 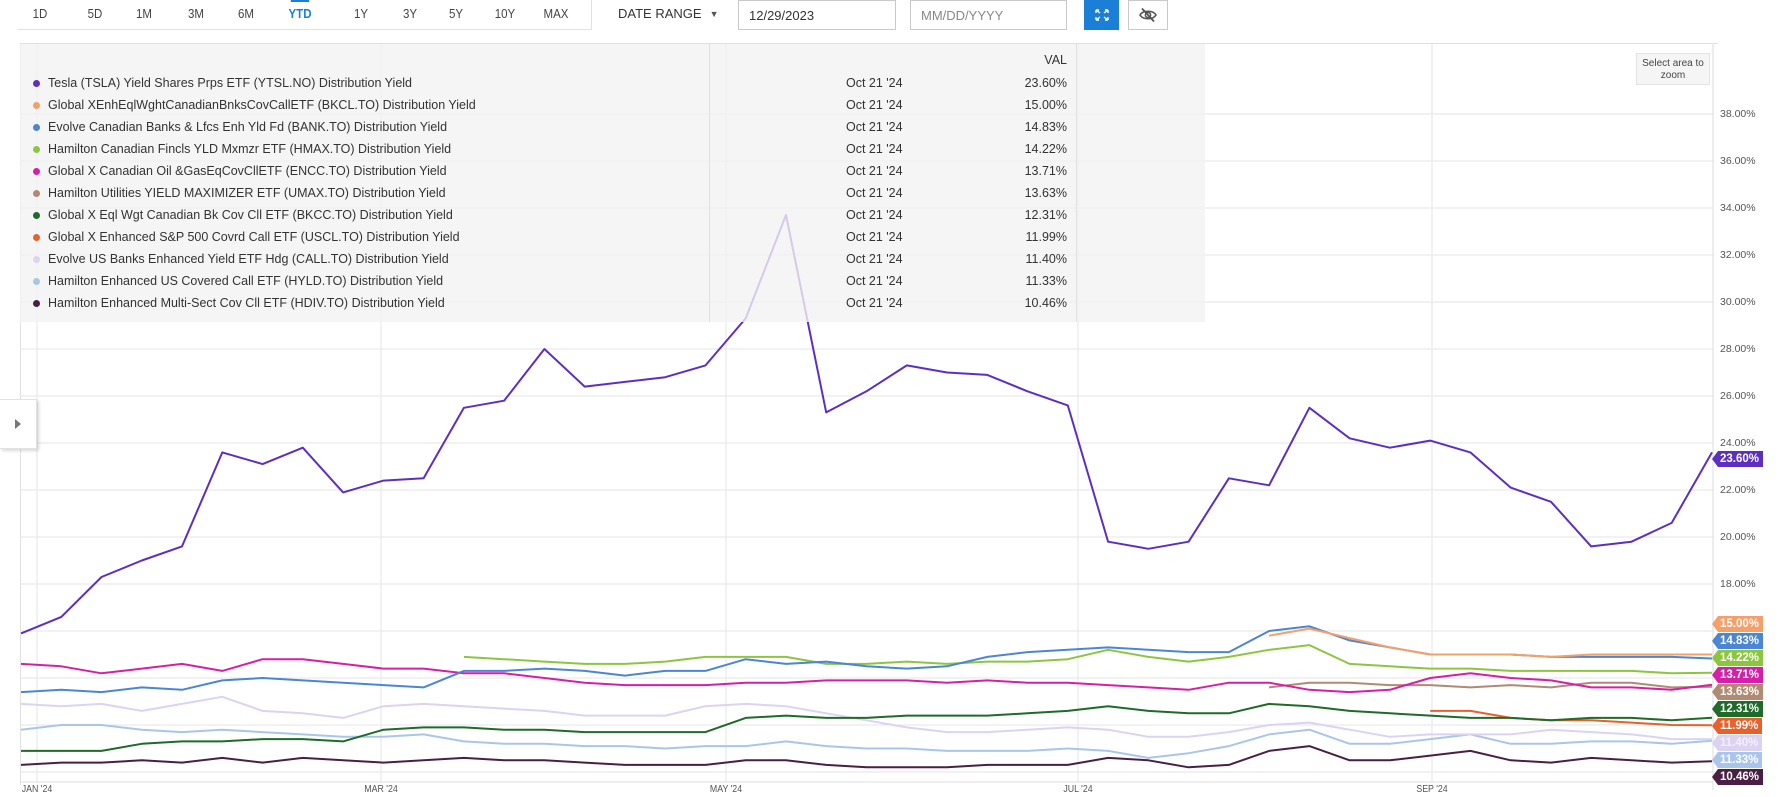 I want to click on series-line-hmax-to, so click(x=1088, y=659).